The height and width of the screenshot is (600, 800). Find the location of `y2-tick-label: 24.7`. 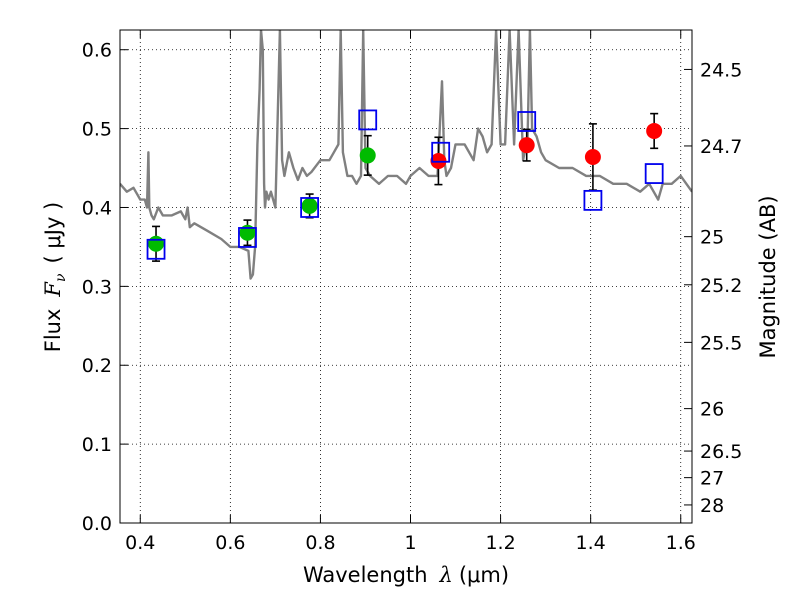

y2-tick-label: 24.7 is located at coordinates (721, 147).